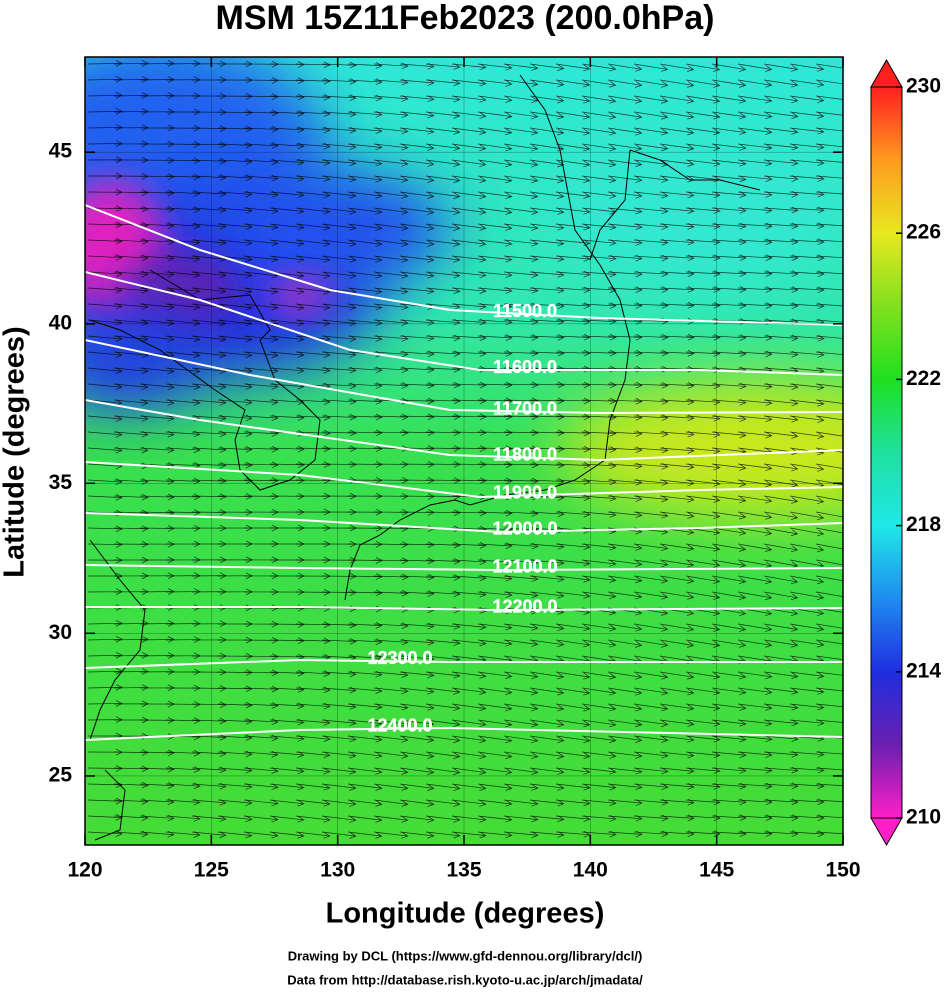 The image size is (950, 993). I want to click on contour-line, so click(464, 568).